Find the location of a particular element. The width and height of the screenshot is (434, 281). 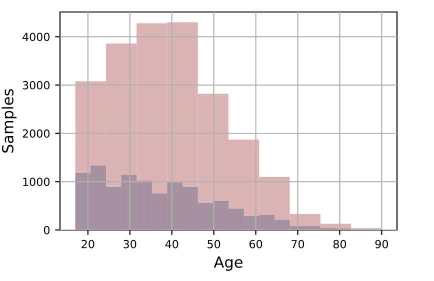

x-tick-label: 60 is located at coordinates (255, 244).